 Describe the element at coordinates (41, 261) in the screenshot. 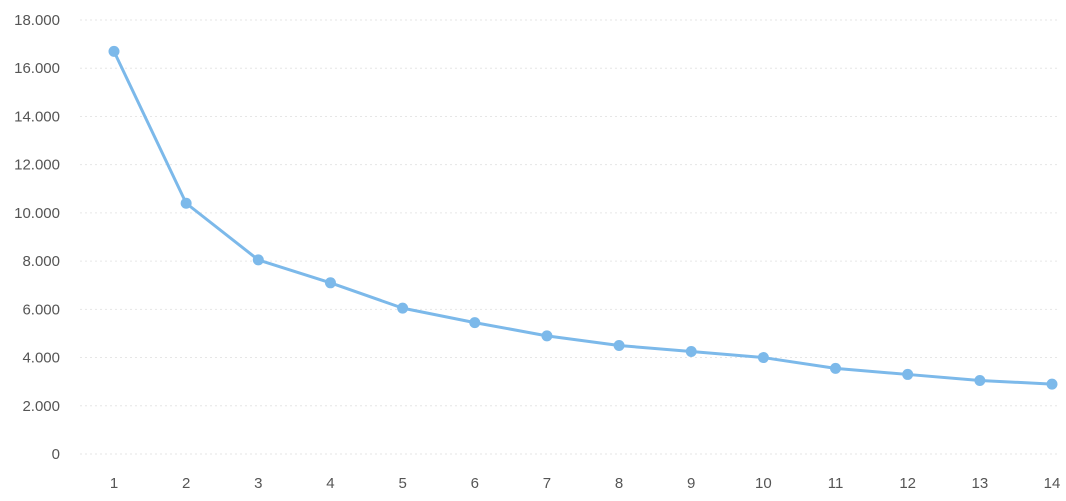

I see `y-tick-label: 8.000` at that location.